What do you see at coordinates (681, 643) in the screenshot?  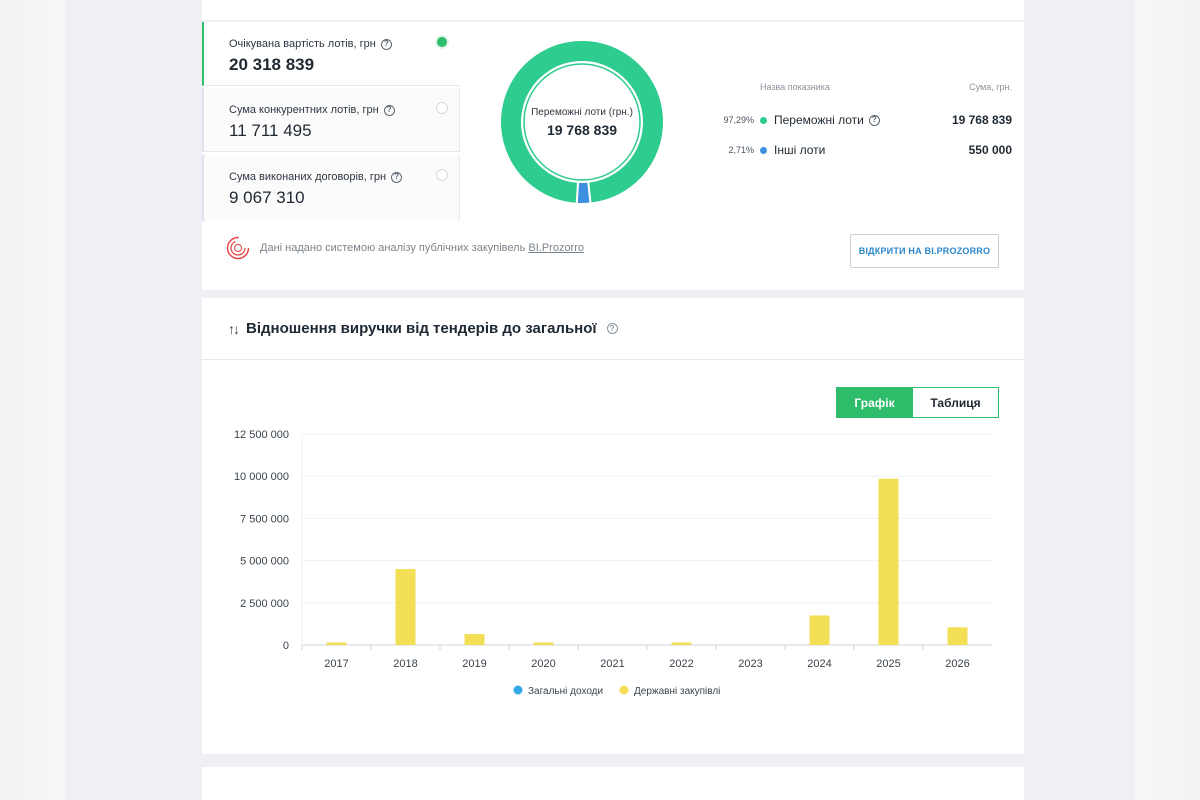 I see `bar-2022` at bounding box center [681, 643].